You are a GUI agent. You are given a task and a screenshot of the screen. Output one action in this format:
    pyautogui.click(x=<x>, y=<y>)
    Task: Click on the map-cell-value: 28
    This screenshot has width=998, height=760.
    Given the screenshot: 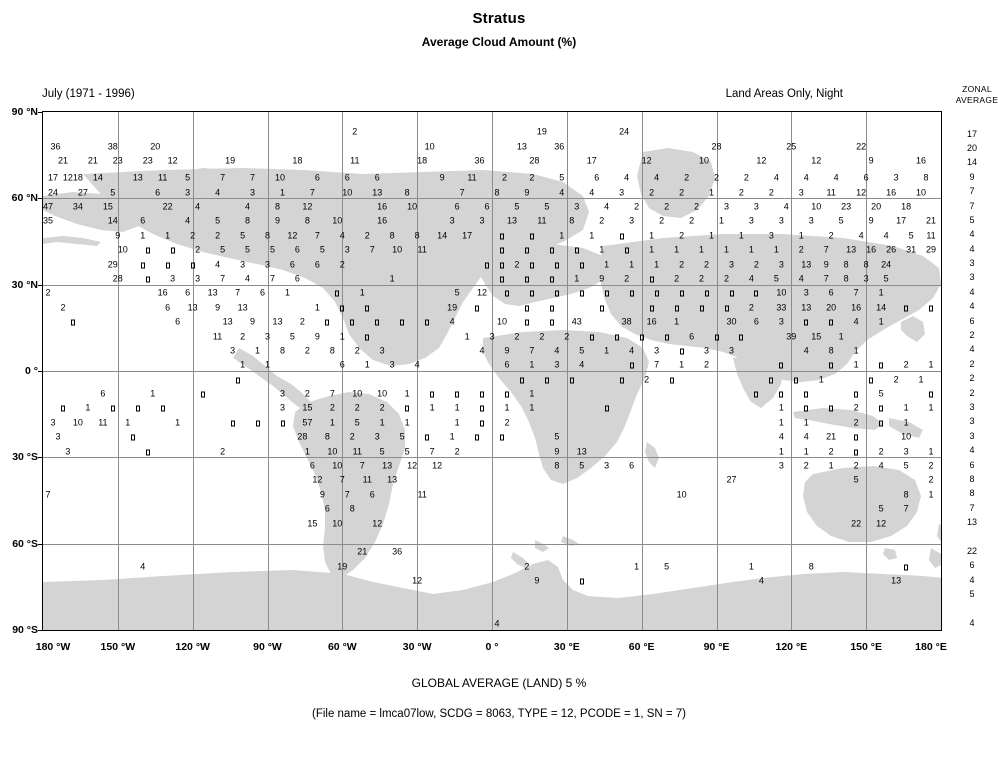 What is the action you would take?
    pyautogui.click(x=302, y=436)
    